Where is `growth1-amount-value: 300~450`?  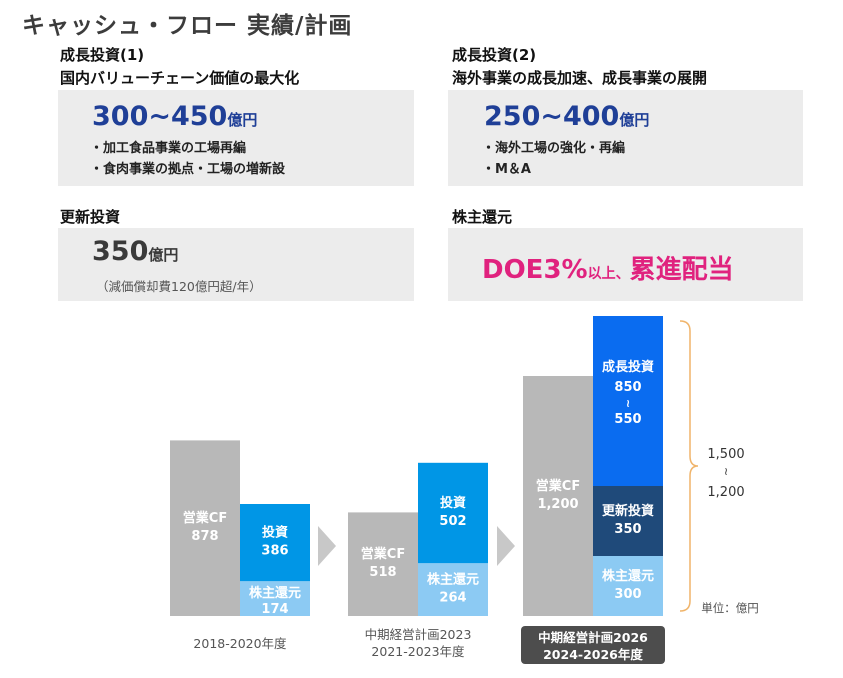
growth1-amount-value: 300~450 is located at coordinates (160, 116).